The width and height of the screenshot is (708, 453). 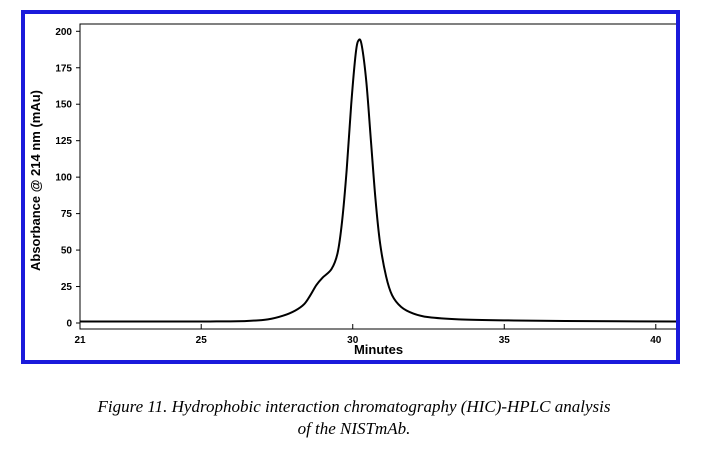 What do you see at coordinates (354, 428) in the screenshot?
I see `caption-line-2: of the NISTmAb.` at bounding box center [354, 428].